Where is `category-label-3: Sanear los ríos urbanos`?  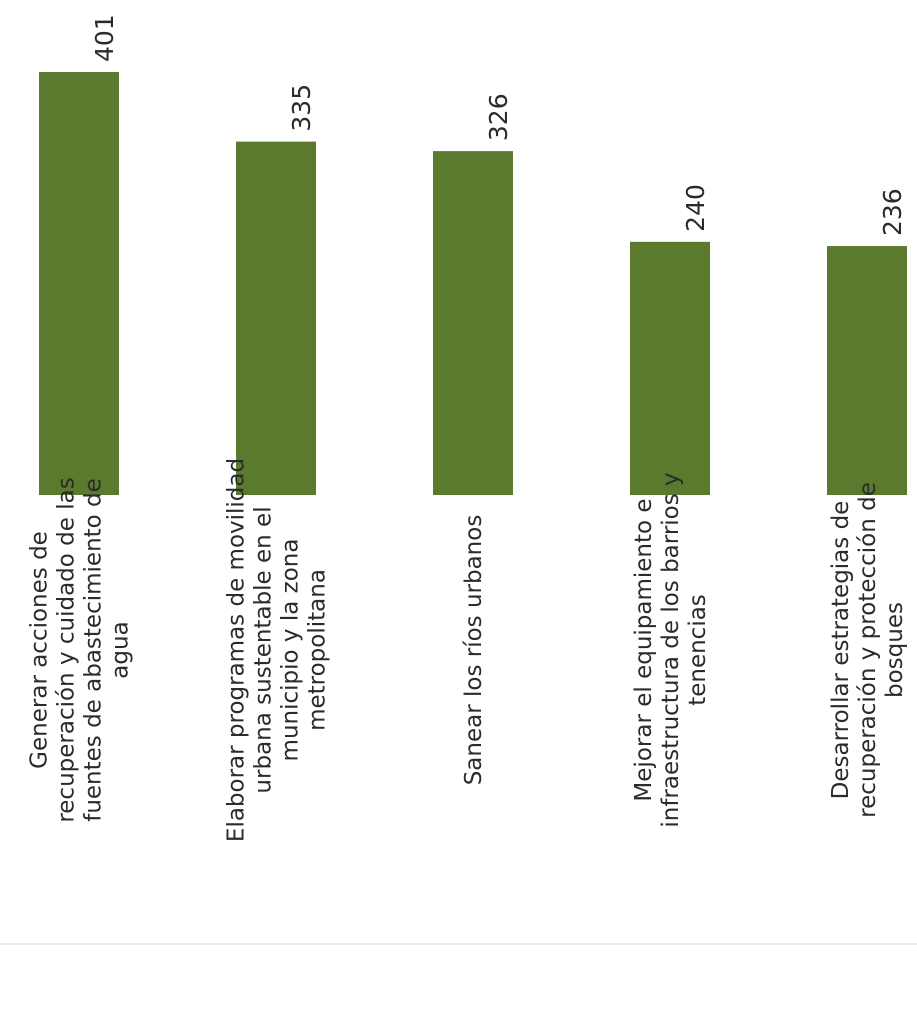 category-label-3: Sanear los ríos urbanos is located at coordinates (474, 650).